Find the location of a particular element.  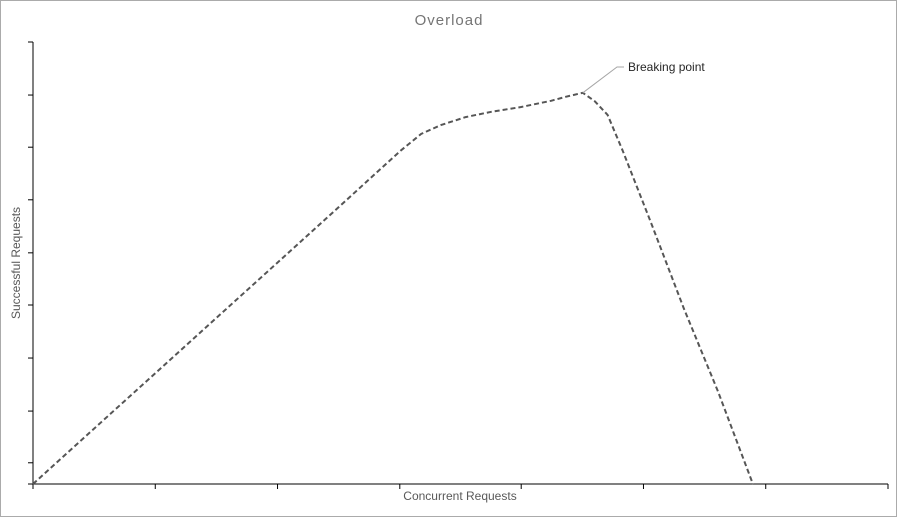

y-axis-ticks is located at coordinates (30, 263).